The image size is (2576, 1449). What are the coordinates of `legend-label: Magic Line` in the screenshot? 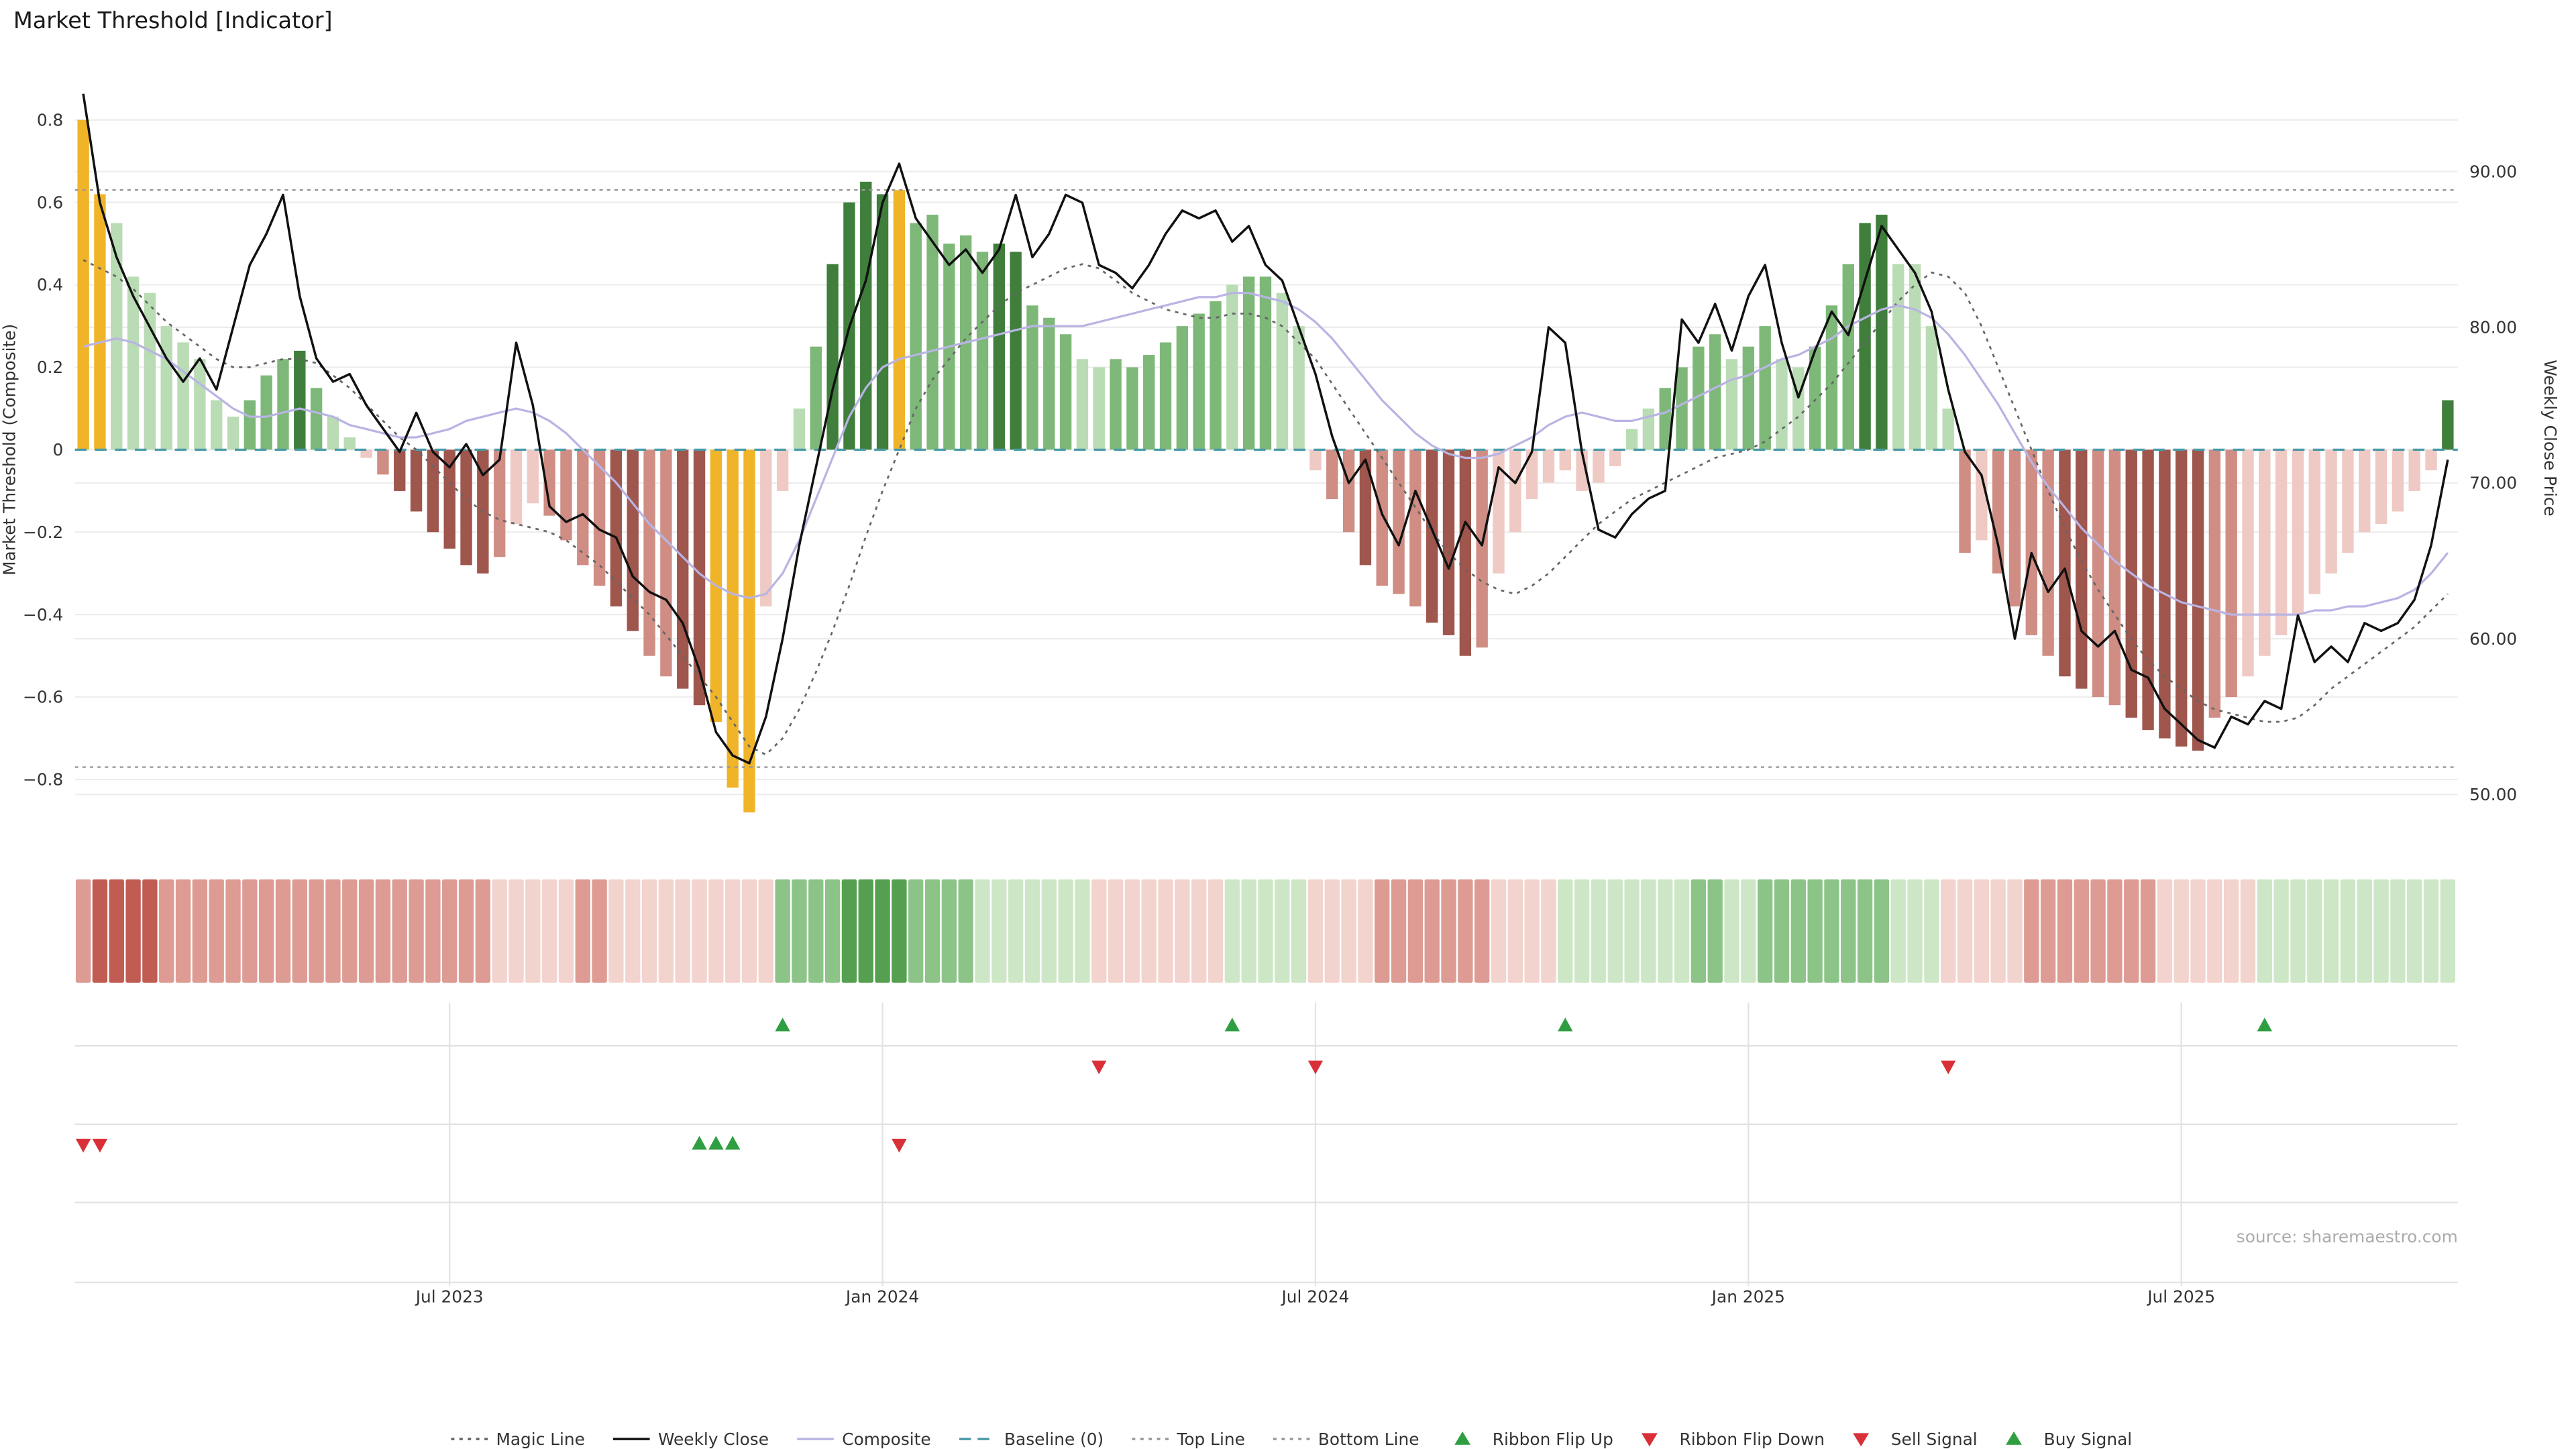 It's located at (540, 1439).